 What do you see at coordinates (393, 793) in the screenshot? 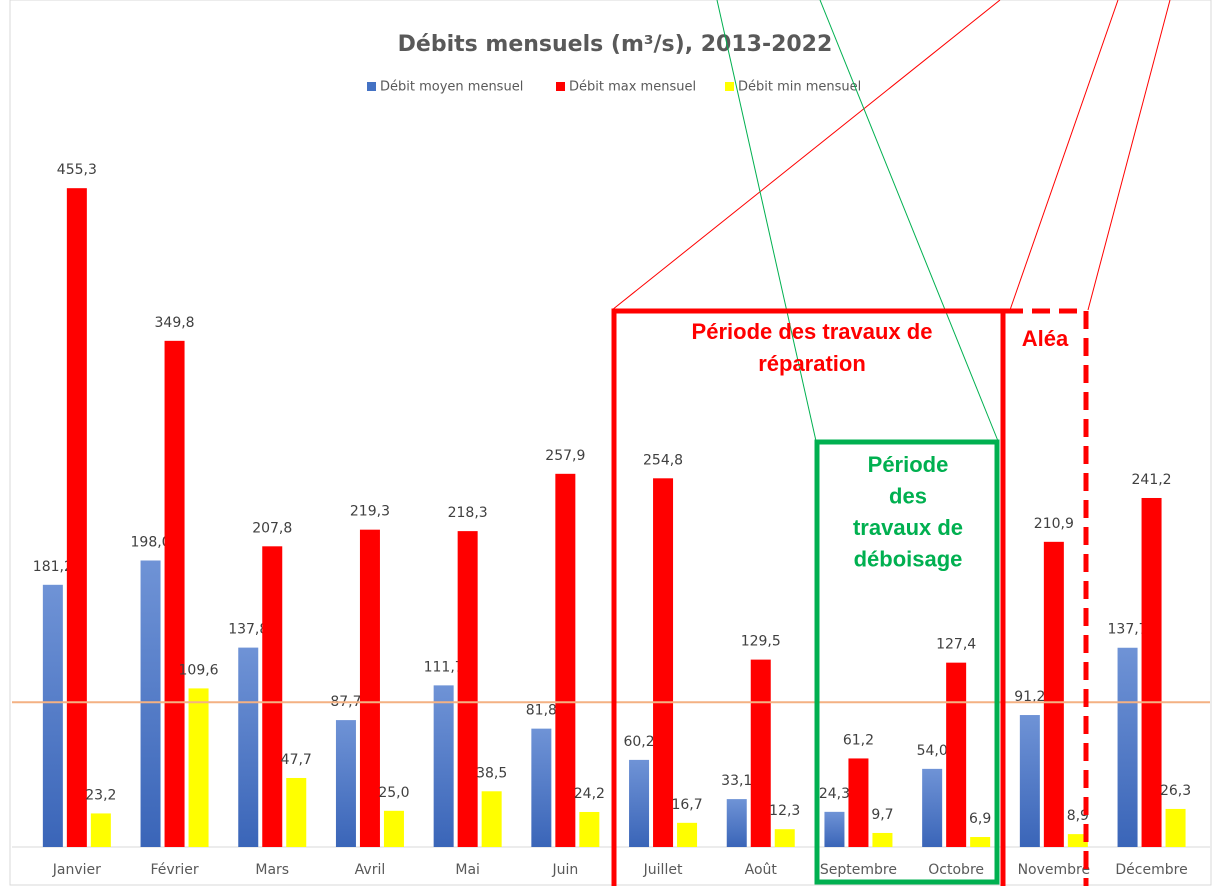
I see `value-label: 25,0` at bounding box center [393, 793].